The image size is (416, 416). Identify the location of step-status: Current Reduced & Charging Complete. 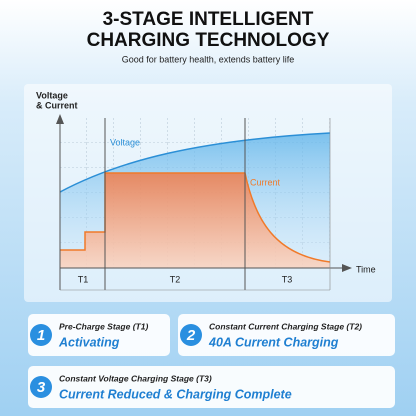
(175, 394).